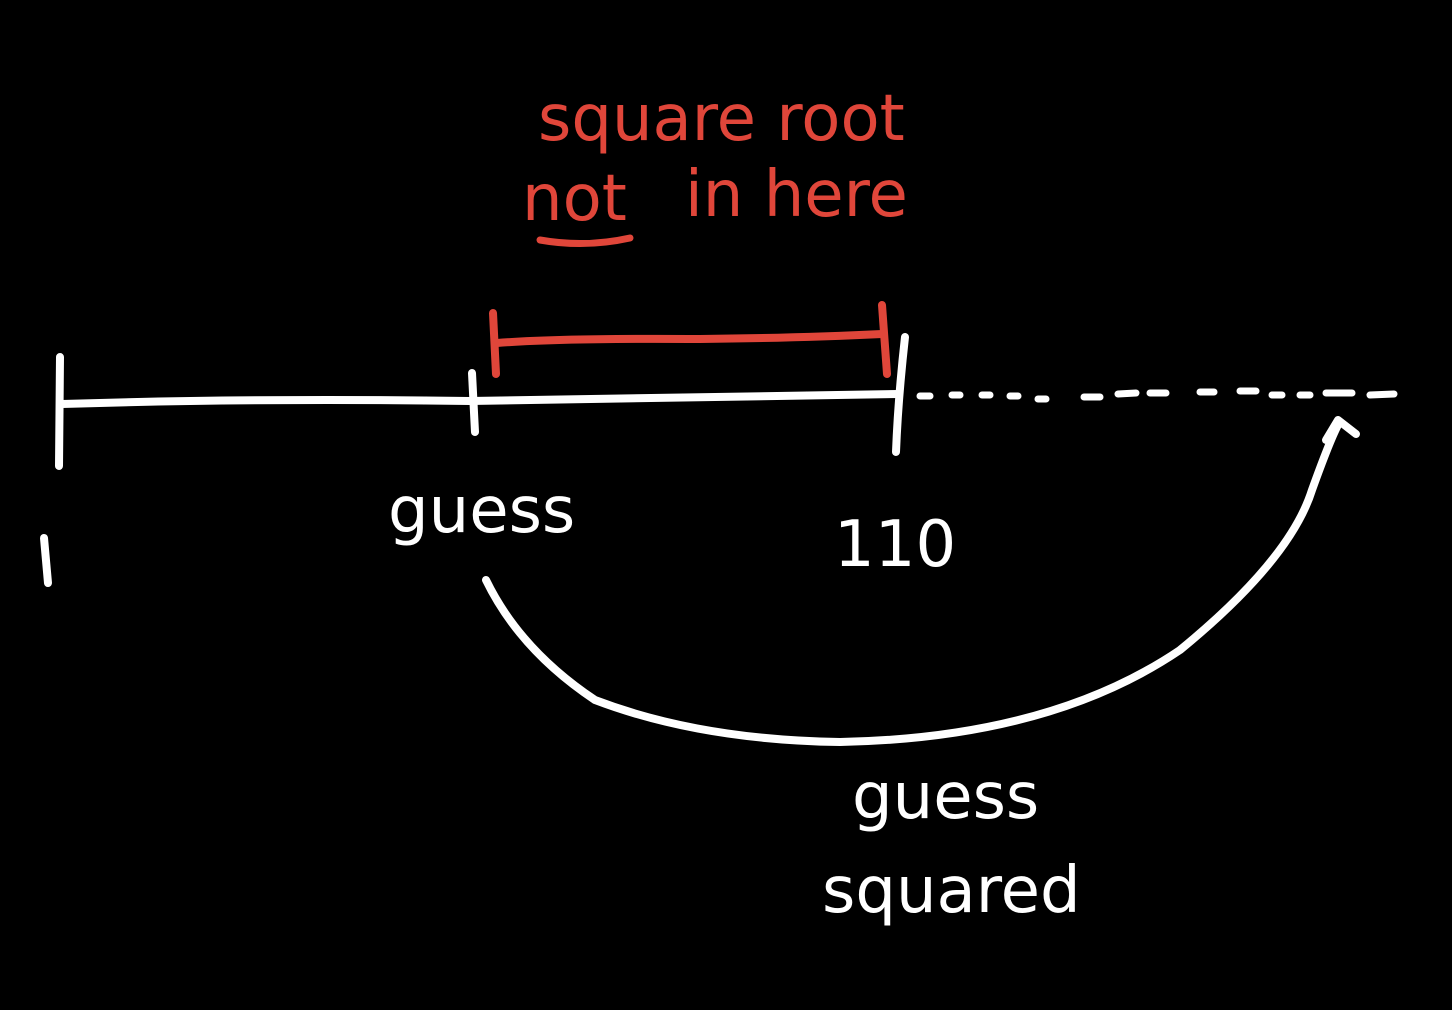 Image resolution: width=1452 pixels, height=1010 pixels. I want to click on annotation-emphasis-word: not, so click(574, 199).